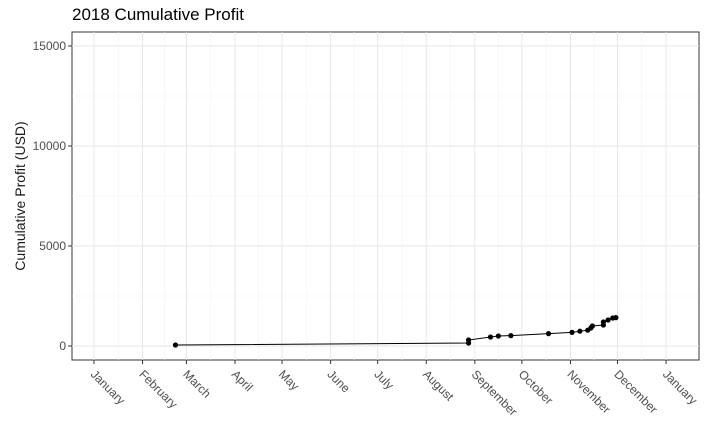  I want to click on x-tick-label: May, so click(289, 380).